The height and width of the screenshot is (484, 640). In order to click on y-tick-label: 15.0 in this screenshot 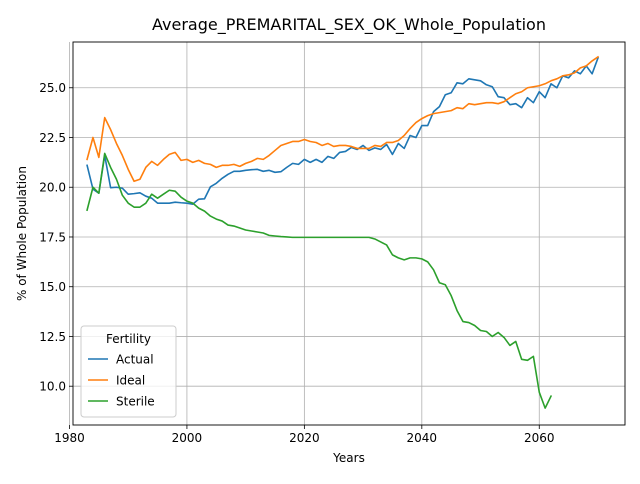, I will do `click(52, 287)`.